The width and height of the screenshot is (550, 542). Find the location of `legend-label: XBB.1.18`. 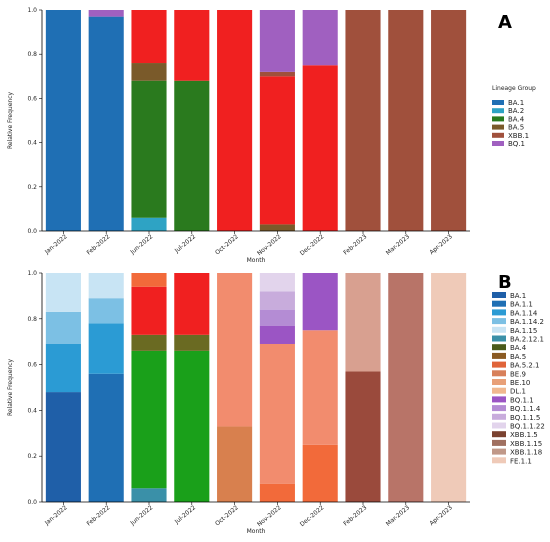

legend-label: XBB.1.18 is located at coordinates (526, 453).